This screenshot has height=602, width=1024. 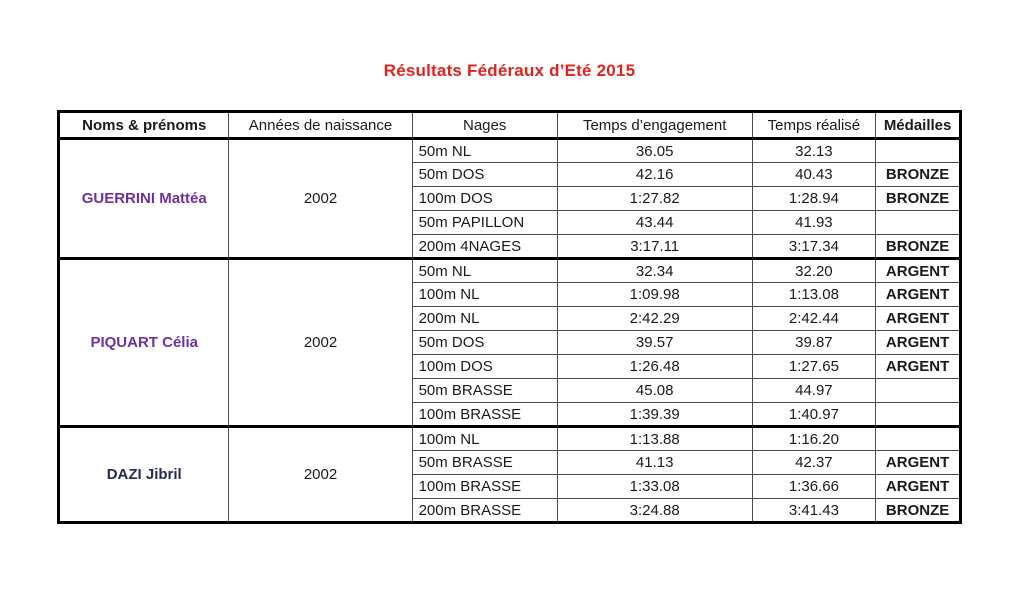 I want to click on engagement-time: 3:24.88, so click(x=654, y=510).